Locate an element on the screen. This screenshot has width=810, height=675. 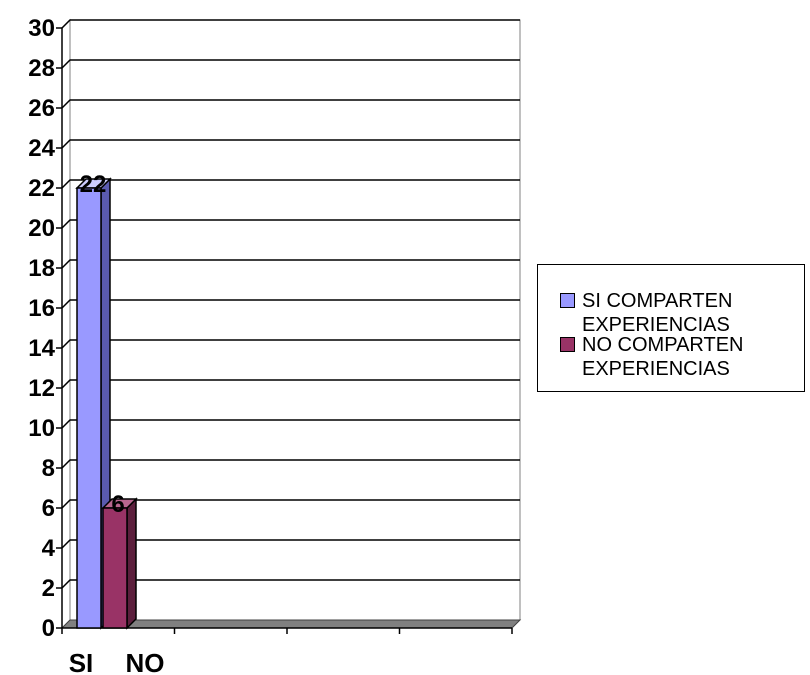
y-tick-label: 28 is located at coordinates (41, 68).